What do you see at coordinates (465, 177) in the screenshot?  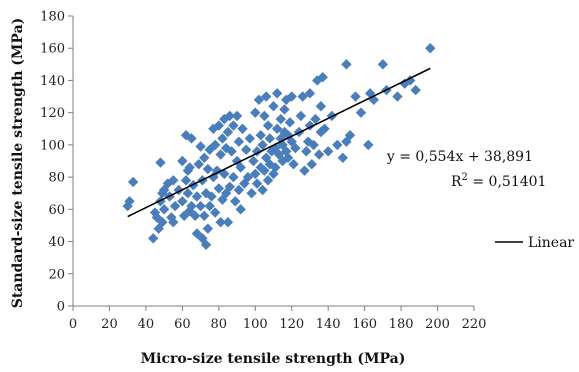 I see `r-squared-superscript: 2` at bounding box center [465, 177].